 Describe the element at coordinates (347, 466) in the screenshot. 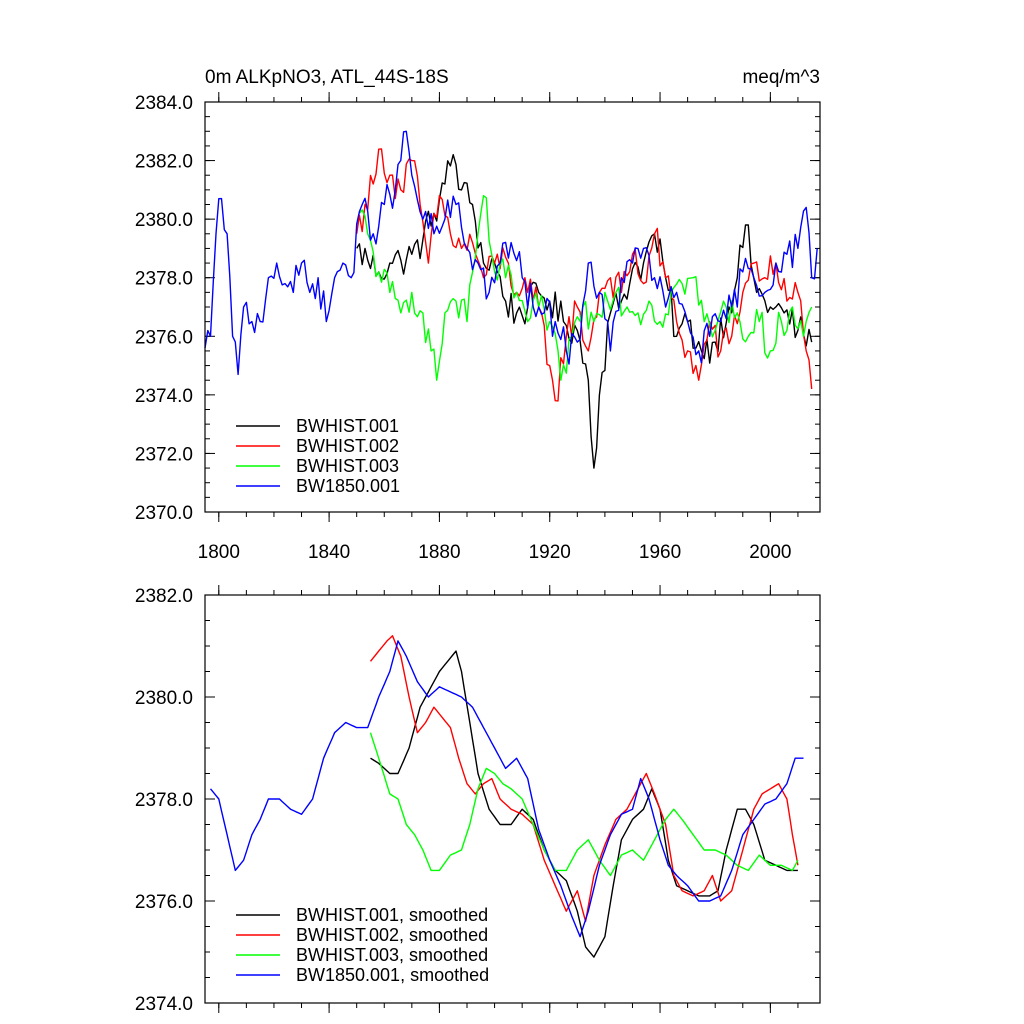

I see `legend-label: BWHIST.003` at that location.